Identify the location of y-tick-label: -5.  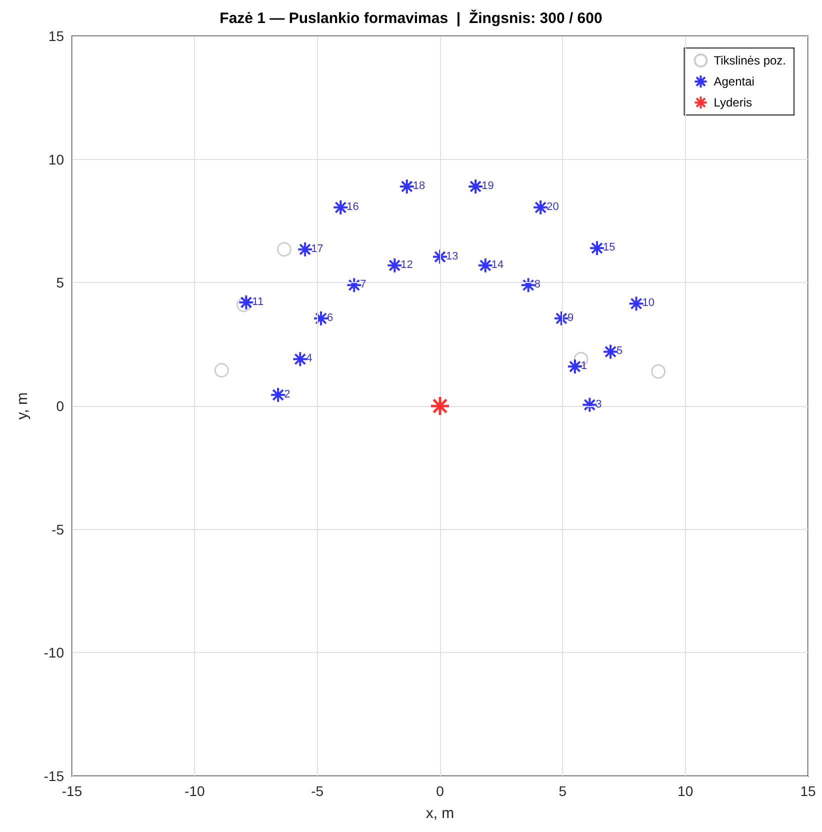
(58, 529).